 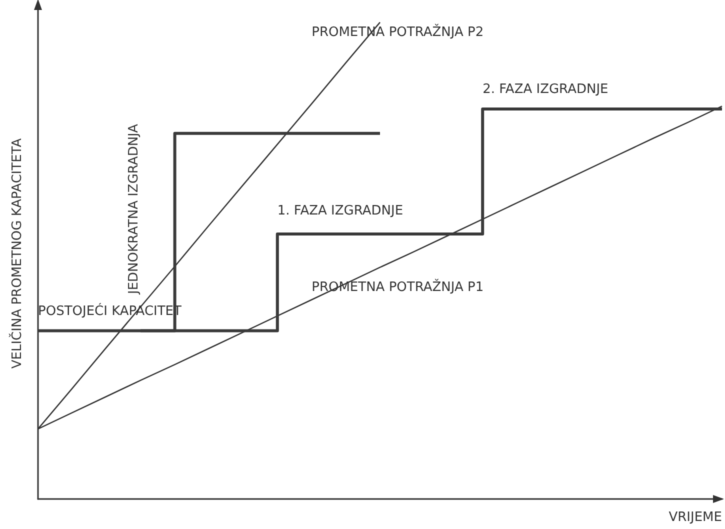 I want to click on x-axis-title: VRIJEME, so click(x=695, y=517).